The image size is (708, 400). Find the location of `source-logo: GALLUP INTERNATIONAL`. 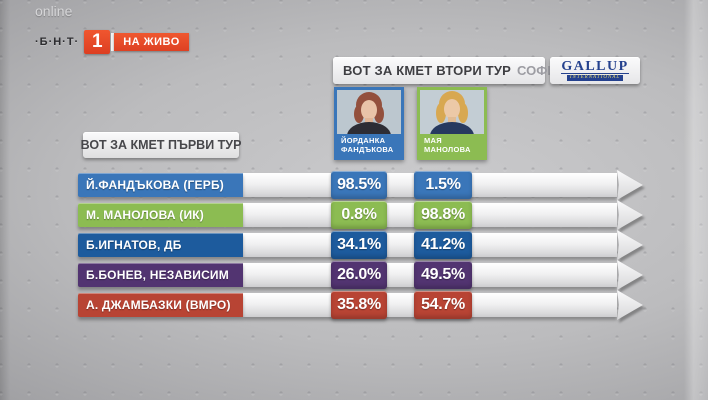

source-logo: GALLUP INTERNATIONAL is located at coordinates (595, 70).